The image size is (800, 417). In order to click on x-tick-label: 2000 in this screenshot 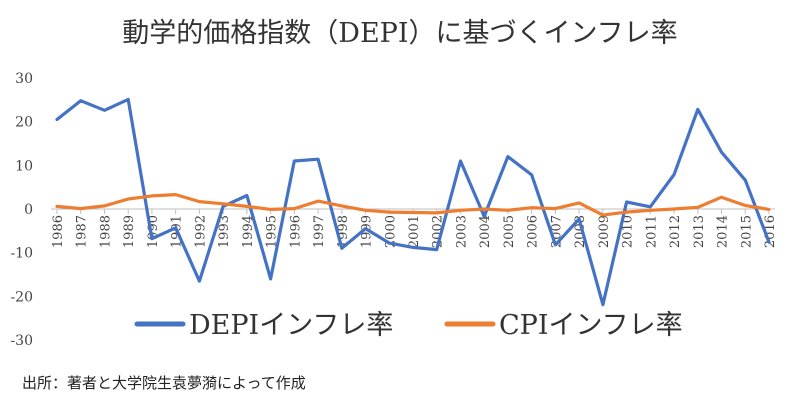, I will do `click(390, 231)`.